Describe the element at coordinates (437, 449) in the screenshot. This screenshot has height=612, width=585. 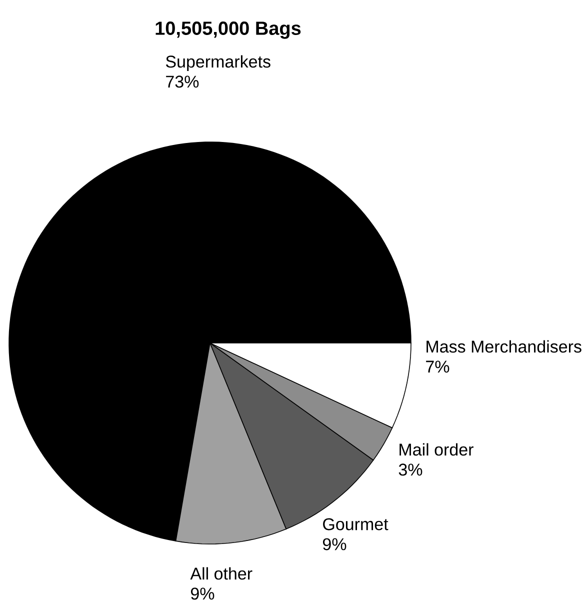
I see `slice-label: Mail order` at that location.